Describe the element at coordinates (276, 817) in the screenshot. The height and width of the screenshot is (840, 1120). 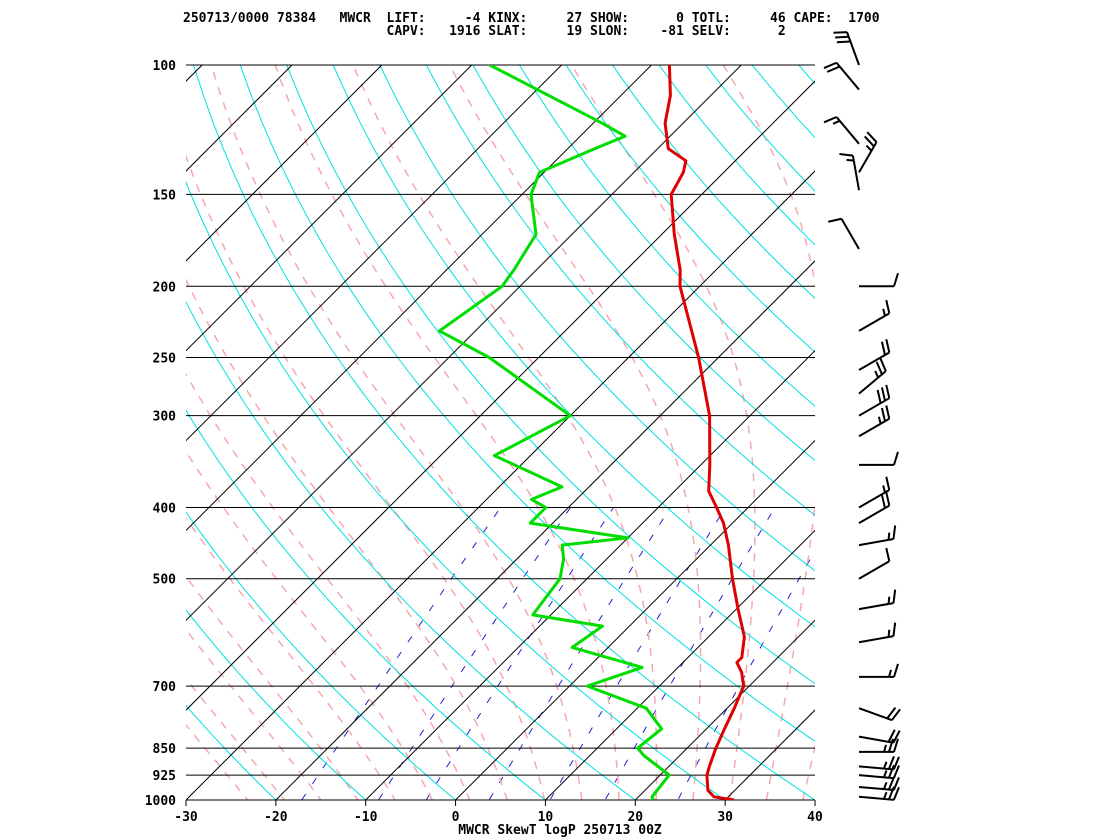
I see `temperature-tick-label: -20` at that location.